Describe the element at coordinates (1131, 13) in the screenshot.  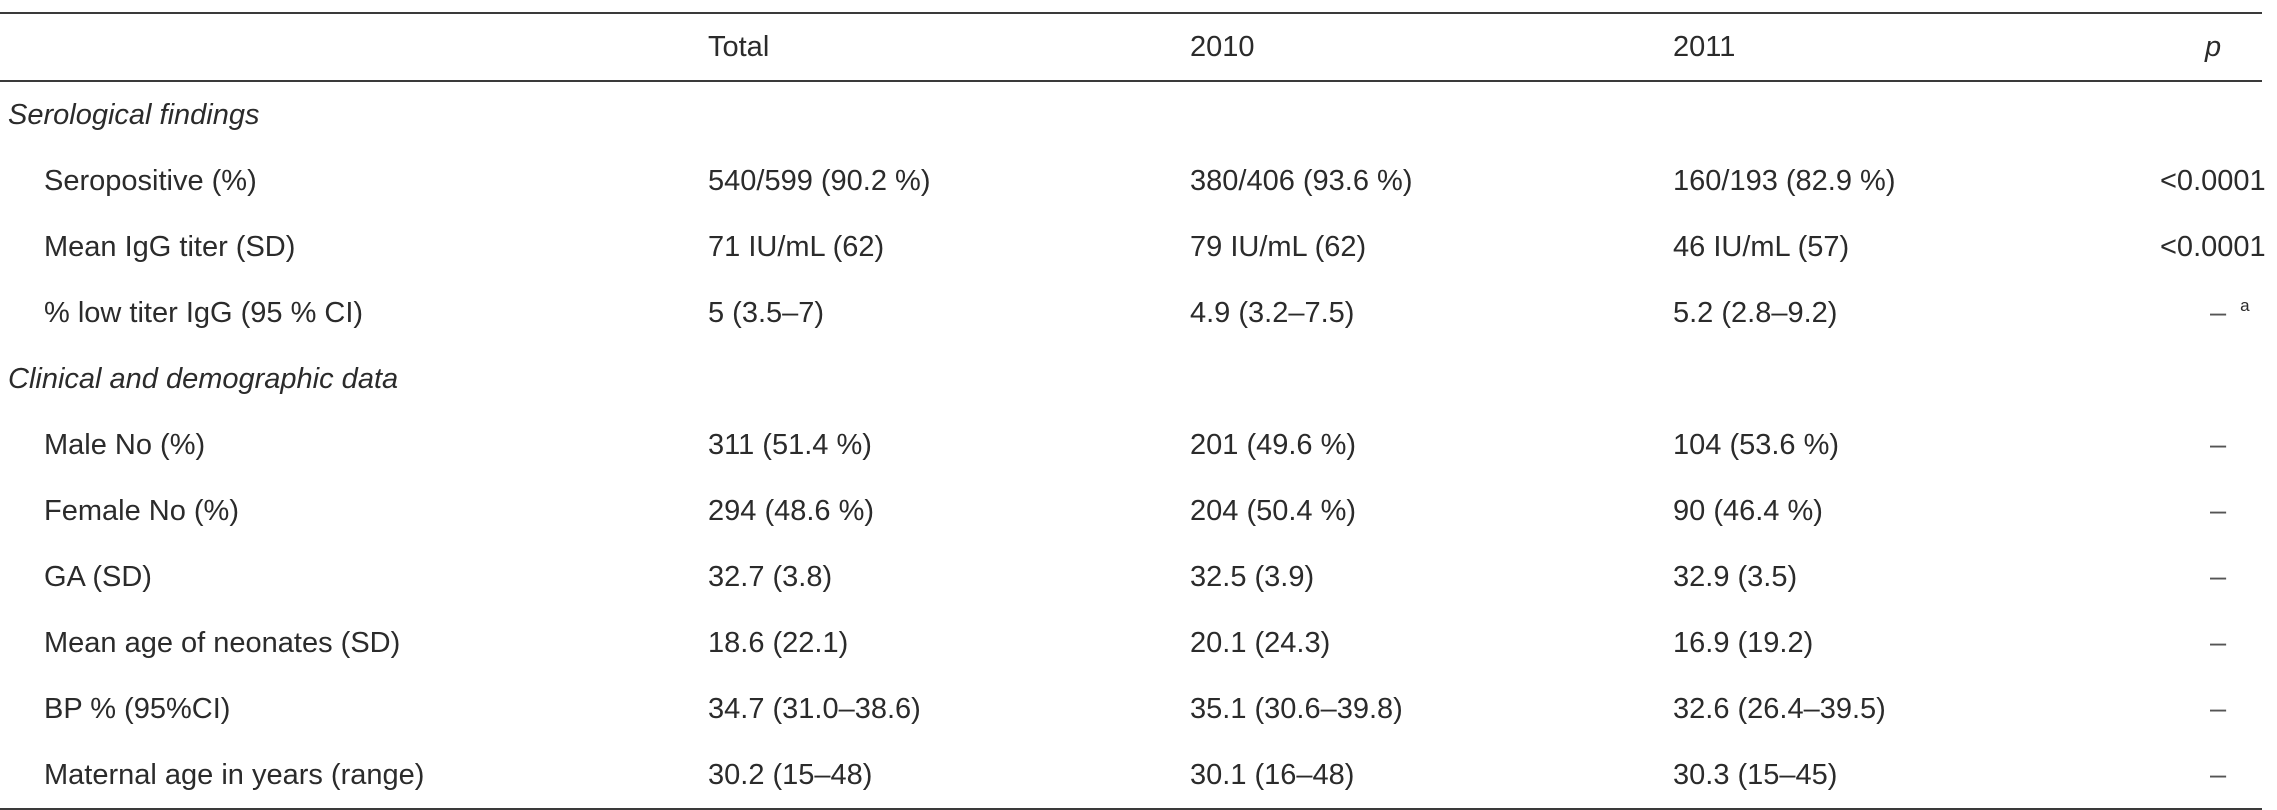
I see `table-top-rule` at that location.